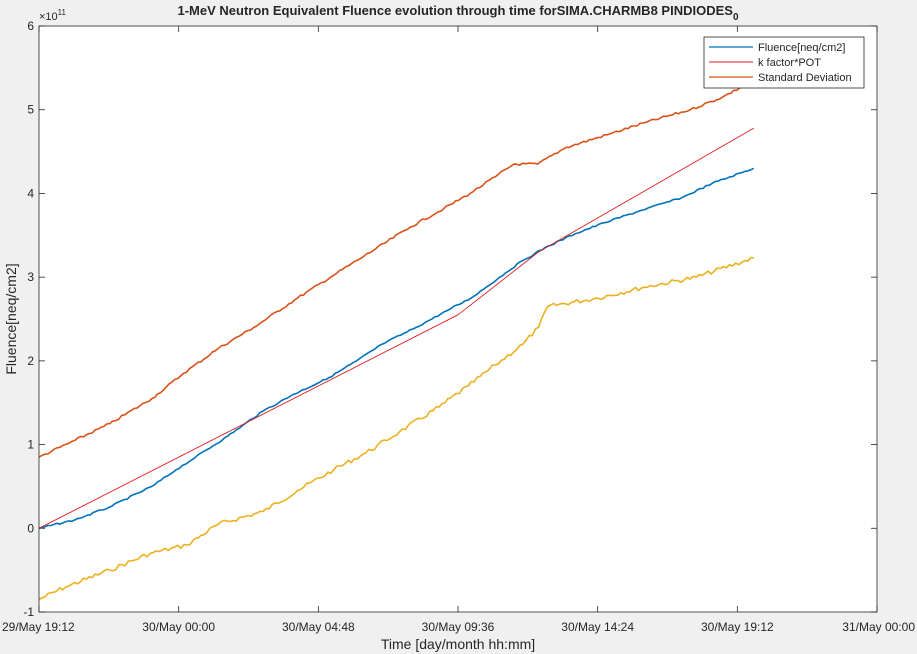 The image size is (917, 654). I want to click on y-tick-label: 2, so click(30, 361).